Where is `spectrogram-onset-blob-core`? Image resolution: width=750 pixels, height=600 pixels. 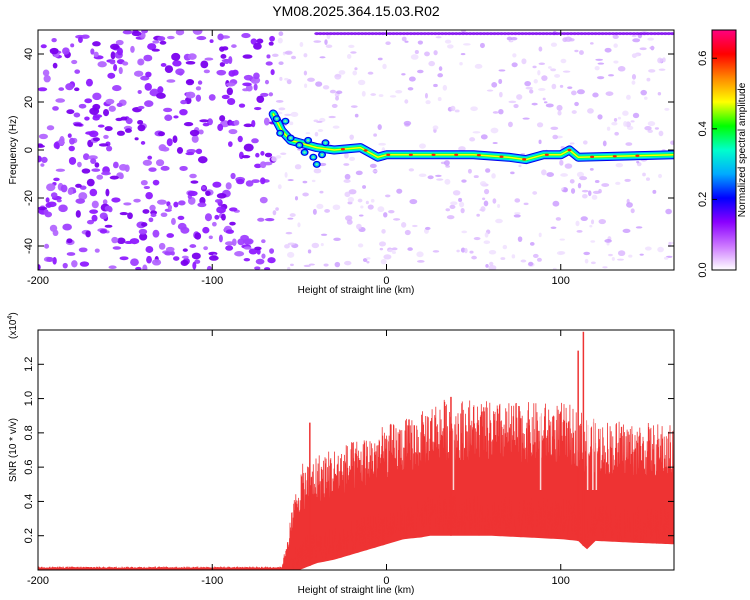 spectrogram-onset-blob-core is located at coordinates (316, 164).